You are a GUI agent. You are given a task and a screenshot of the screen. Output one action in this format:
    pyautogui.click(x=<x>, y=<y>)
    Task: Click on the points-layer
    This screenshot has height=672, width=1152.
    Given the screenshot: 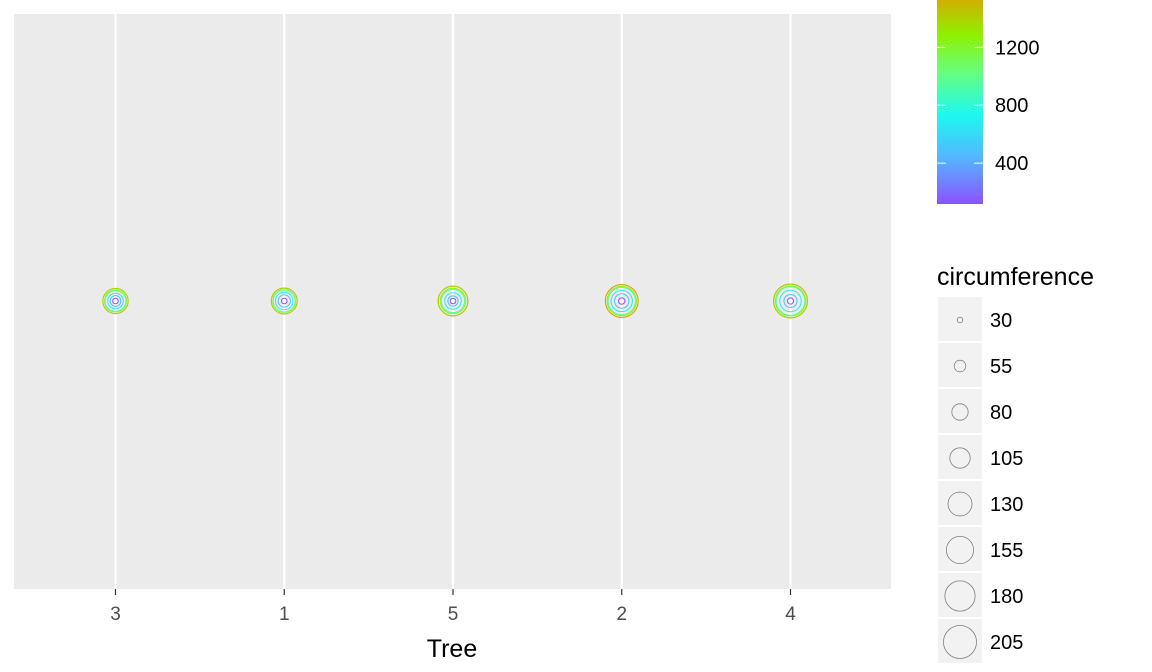 What is the action you would take?
    pyautogui.click(x=455, y=301)
    